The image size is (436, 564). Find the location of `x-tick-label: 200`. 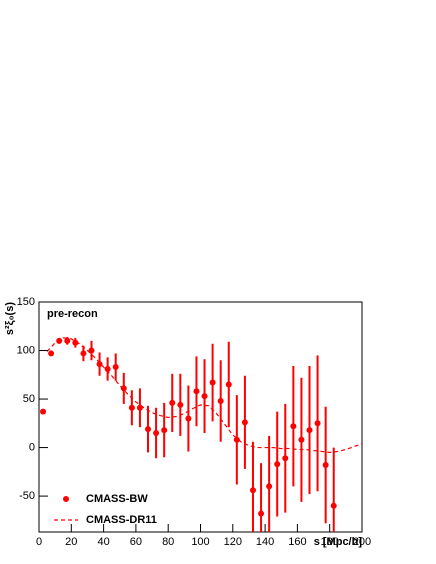

x-tick-label: 200 is located at coordinates (362, 542).